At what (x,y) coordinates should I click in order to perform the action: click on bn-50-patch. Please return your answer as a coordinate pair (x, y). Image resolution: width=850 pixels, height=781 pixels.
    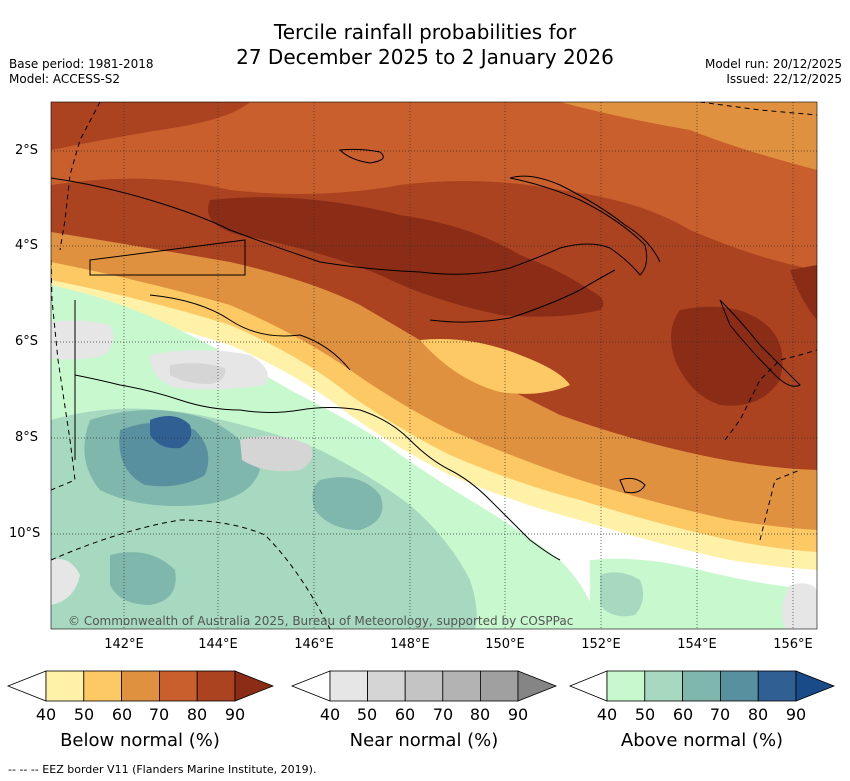
    Looking at the image, I should click on (495, 366).